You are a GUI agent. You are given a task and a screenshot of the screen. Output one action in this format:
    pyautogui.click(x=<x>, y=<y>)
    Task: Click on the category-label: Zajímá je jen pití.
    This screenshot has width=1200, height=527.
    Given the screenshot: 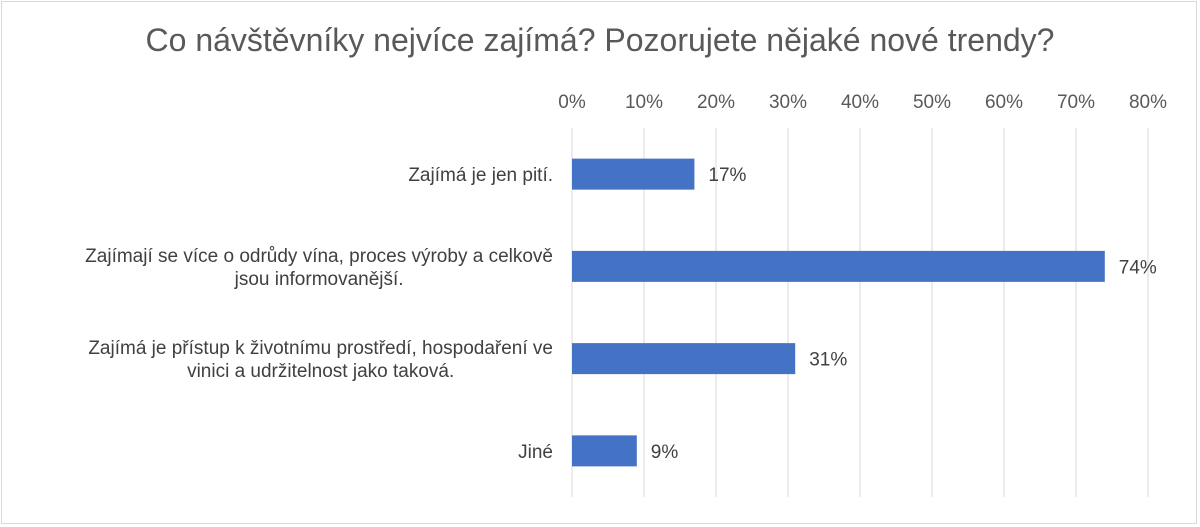 What is the action you would take?
    pyautogui.click(x=480, y=175)
    